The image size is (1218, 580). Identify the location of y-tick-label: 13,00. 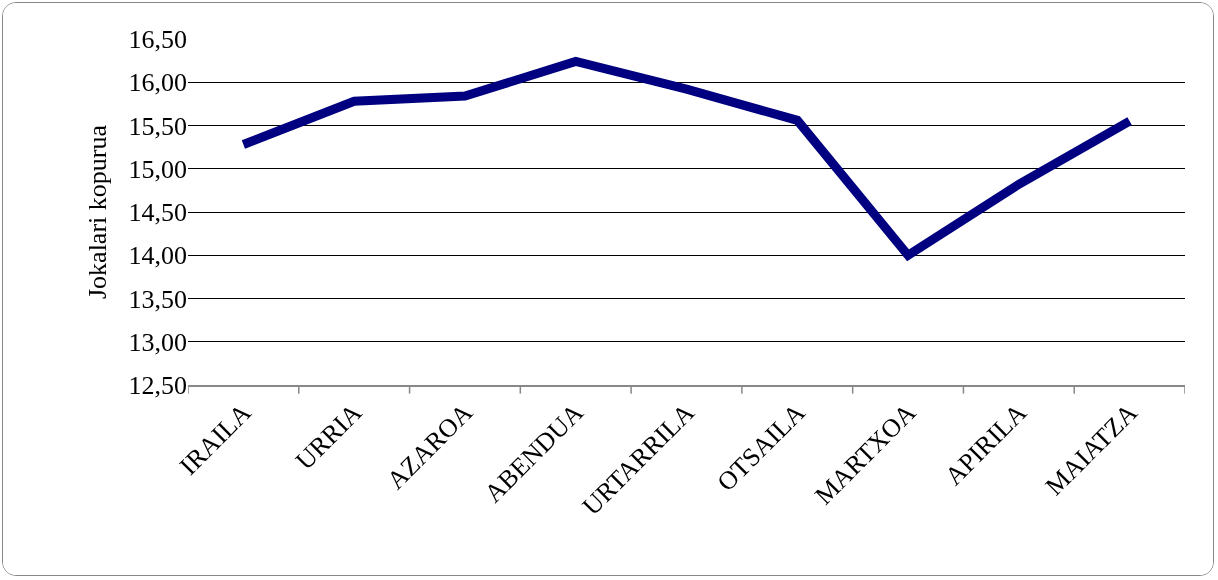
(157, 342).